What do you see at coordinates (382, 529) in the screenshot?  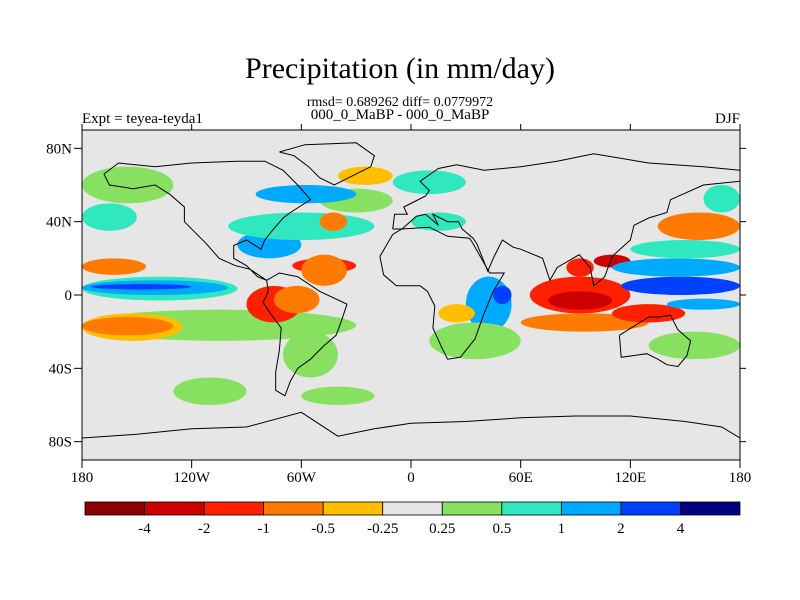 I see `colorbar-label: -0.25` at bounding box center [382, 529].